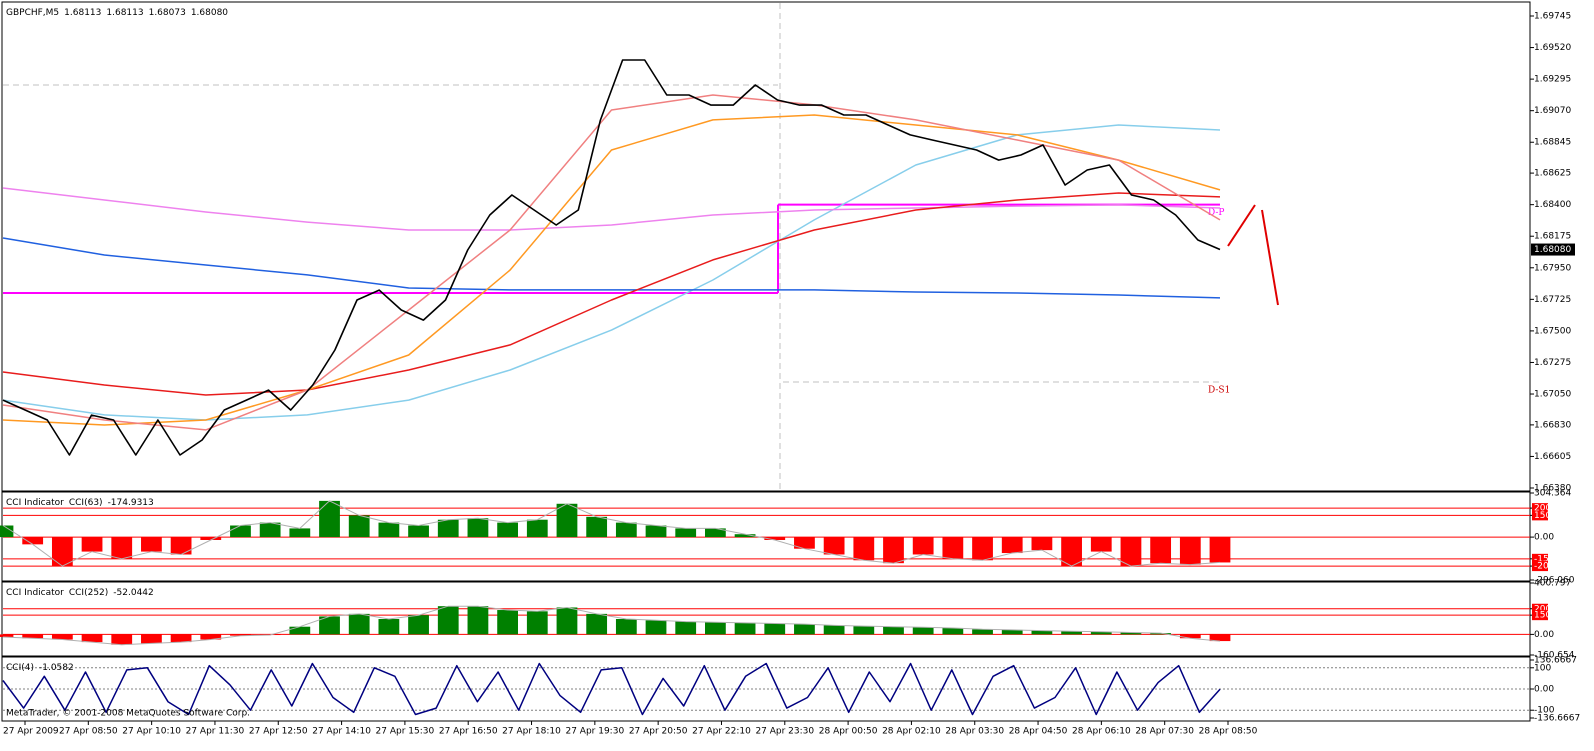 The image size is (1594, 751). I want to click on header-field: 1.68113, so click(124, 13).